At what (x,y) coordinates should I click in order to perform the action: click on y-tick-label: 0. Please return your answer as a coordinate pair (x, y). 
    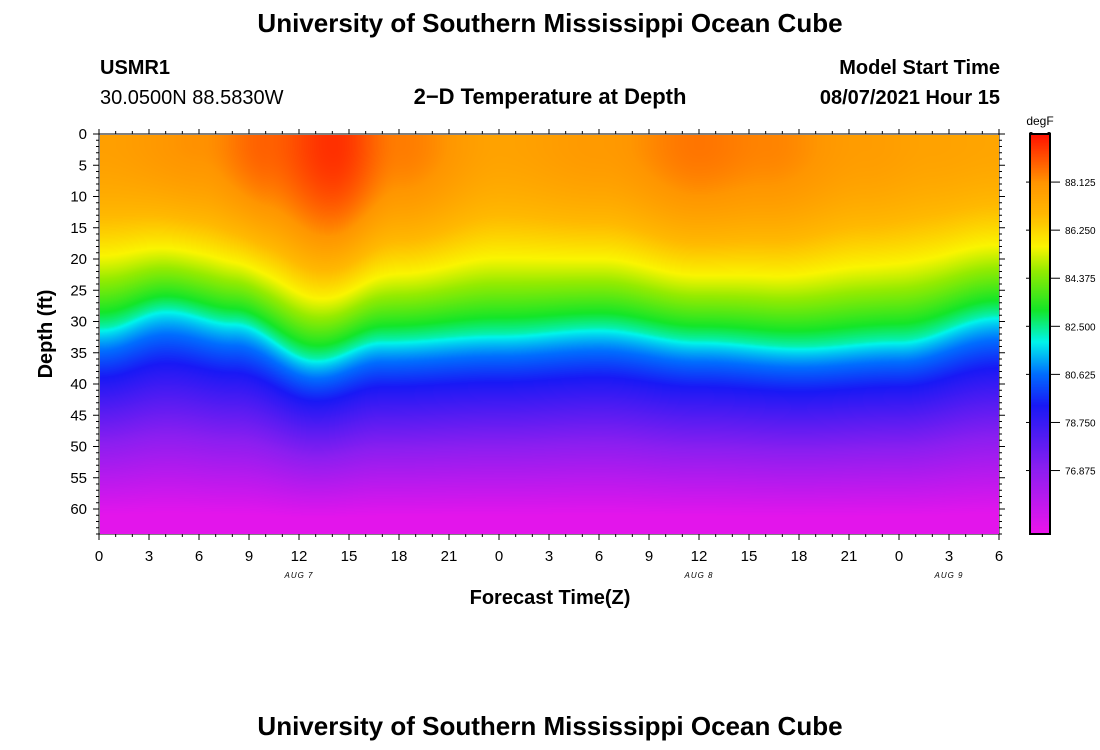
    Looking at the image, I should click on (83, 134).